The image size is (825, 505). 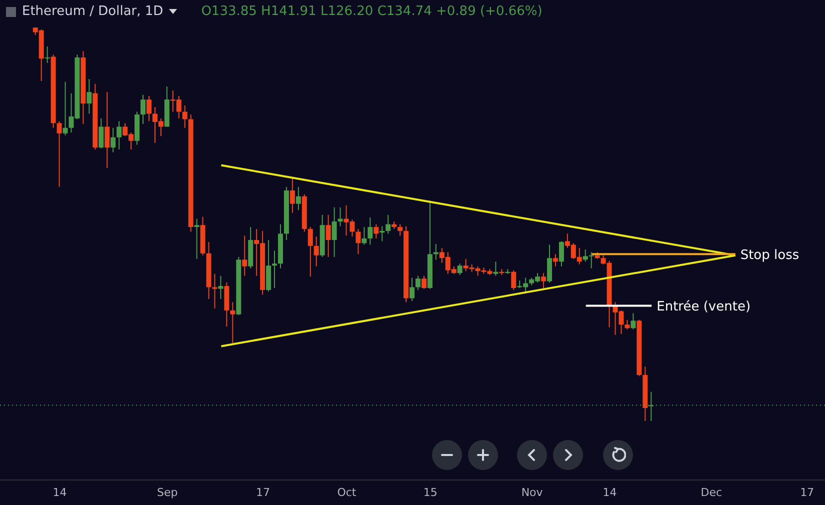 I want to click on x-tick-label: Oct, so click(x=347, y=492).